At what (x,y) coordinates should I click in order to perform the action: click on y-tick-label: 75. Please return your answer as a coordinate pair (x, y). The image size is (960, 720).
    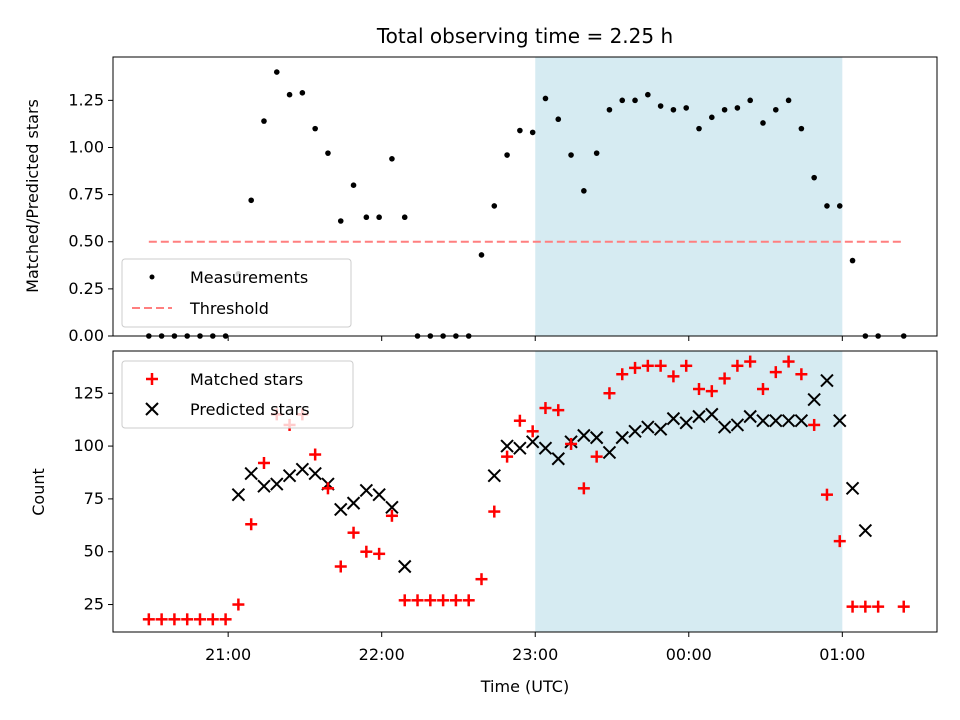
    Looking at the image, I should click on (94, 498).